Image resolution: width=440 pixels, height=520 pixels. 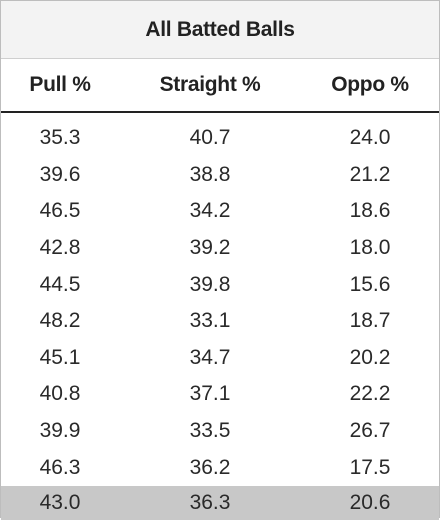 What do you see at coordinates (210, 321) in the screenshot?
I see `cell-straight: 33.1` at bounding box center [210, 321].